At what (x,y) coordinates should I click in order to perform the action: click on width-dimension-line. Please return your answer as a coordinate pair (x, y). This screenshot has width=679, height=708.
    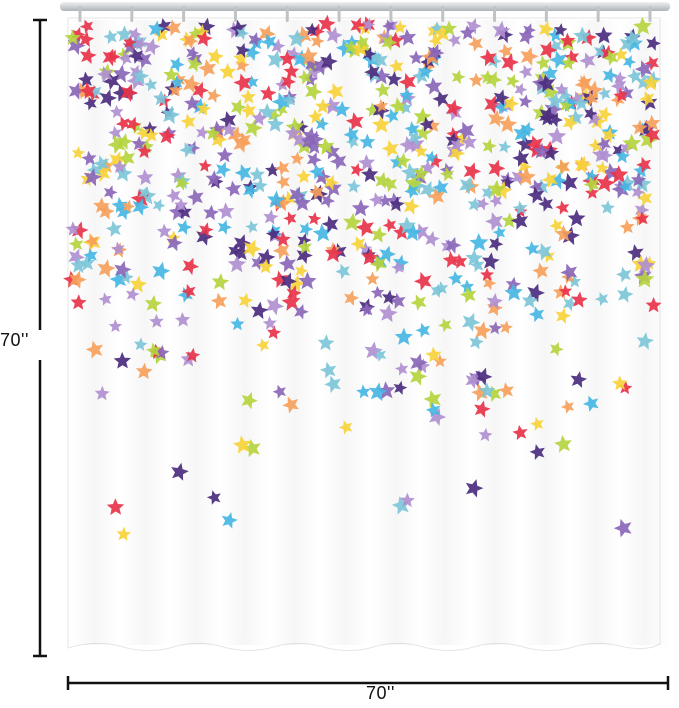
    Looking at the image, I should click on (368, 683).